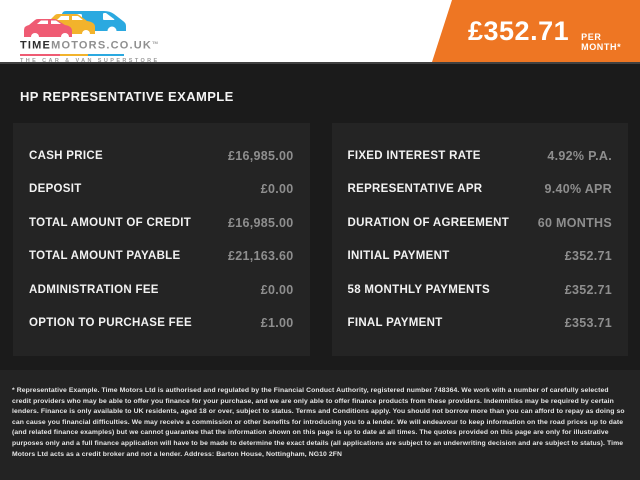  Describe the element at coordinates (161, 290) in the screenshot. I see `row-admin-fee: ADMINISTRATION FEE £0.00` at that location.